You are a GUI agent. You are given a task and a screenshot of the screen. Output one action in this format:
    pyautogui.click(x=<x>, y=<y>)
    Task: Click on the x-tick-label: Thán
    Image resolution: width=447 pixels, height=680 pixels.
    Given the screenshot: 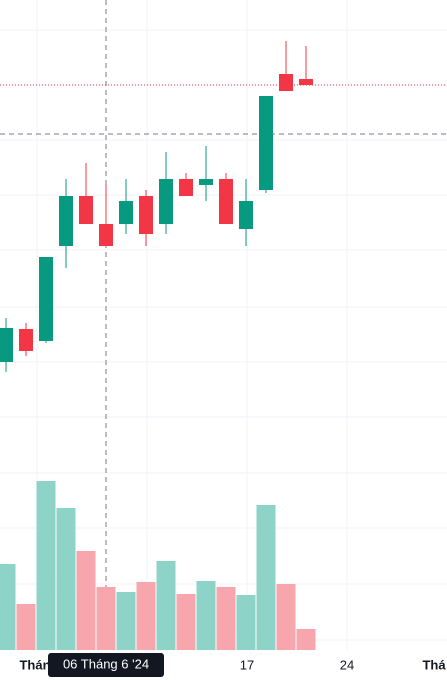 What is the action you would take?
    pyautogui.click(x=34, y=664)
    